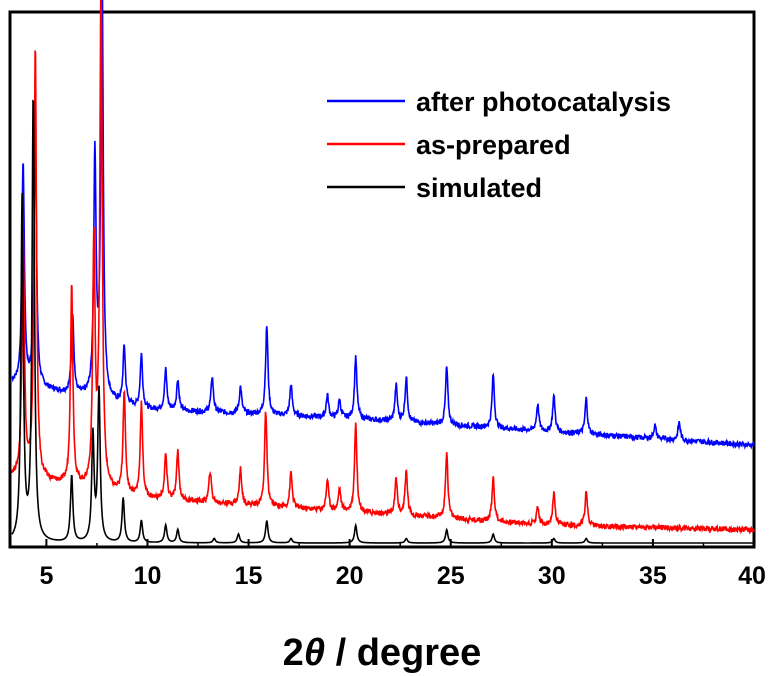  What do you see at coordinates (293, 653) in the screenshot?
I see `x-axis-title-prefix: 2` at bounding box center [293, 653].